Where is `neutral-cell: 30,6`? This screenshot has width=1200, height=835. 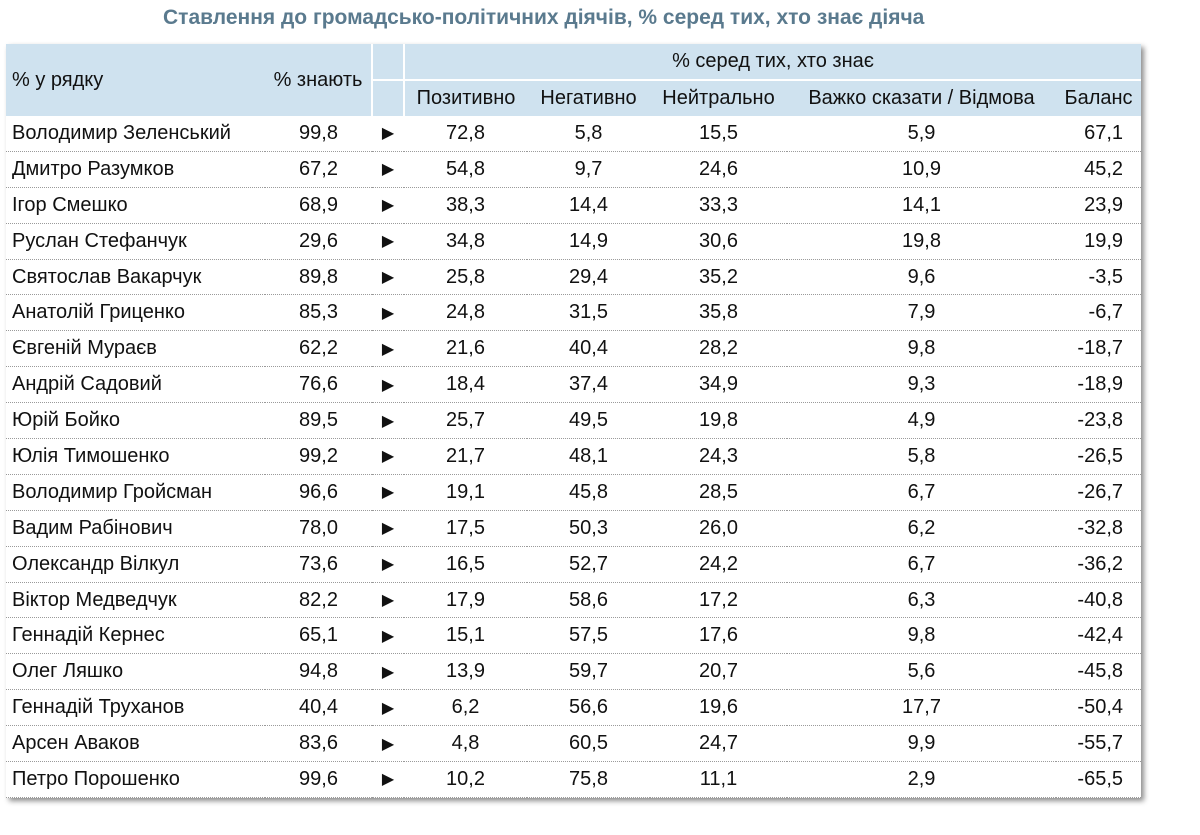
neutral-cell: 30,6 is located at coordinates (718, 241).